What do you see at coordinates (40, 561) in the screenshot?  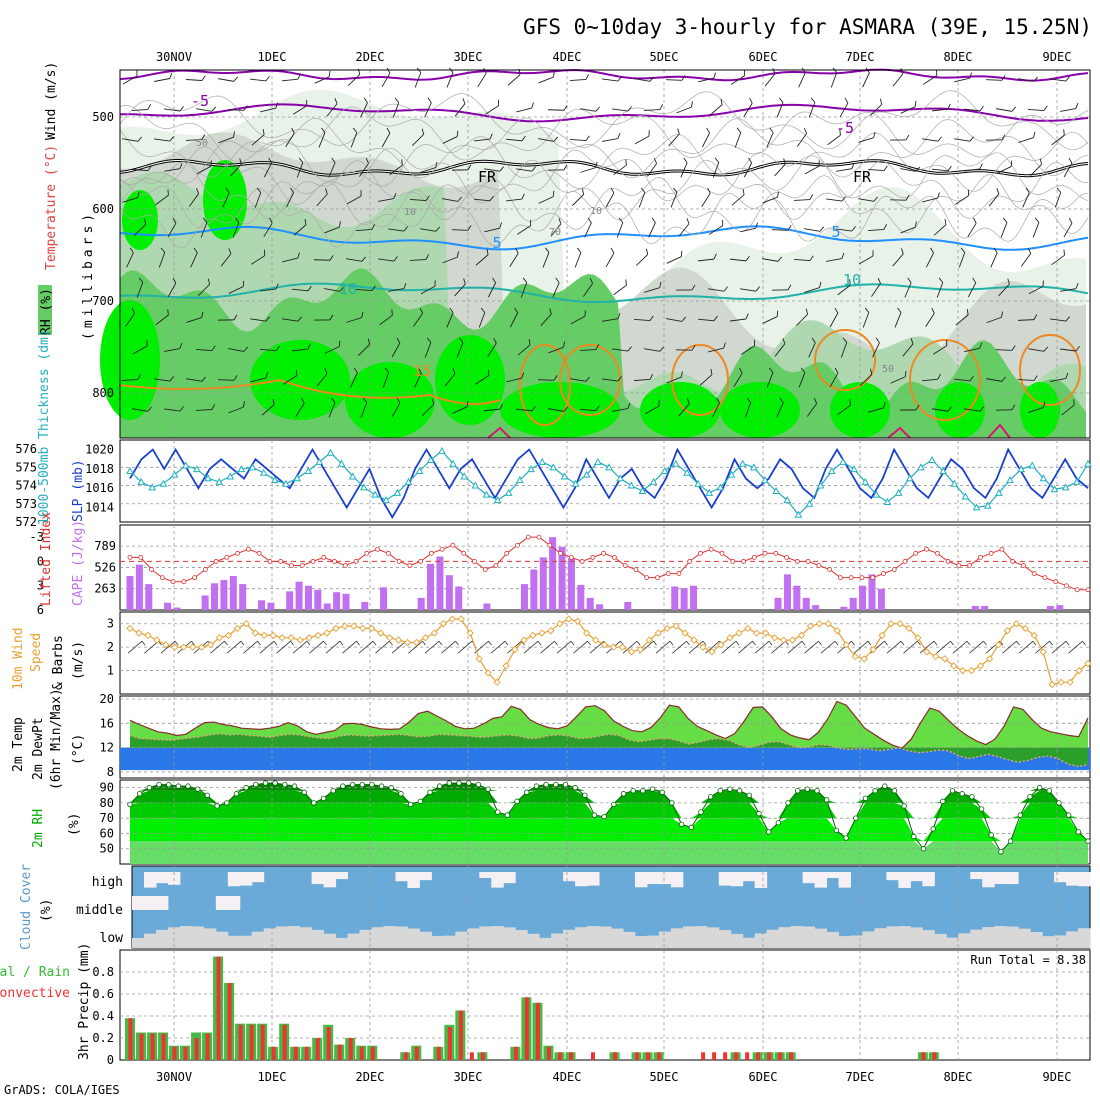 I see `tick-label: 0` at bounding box center [40, 561].